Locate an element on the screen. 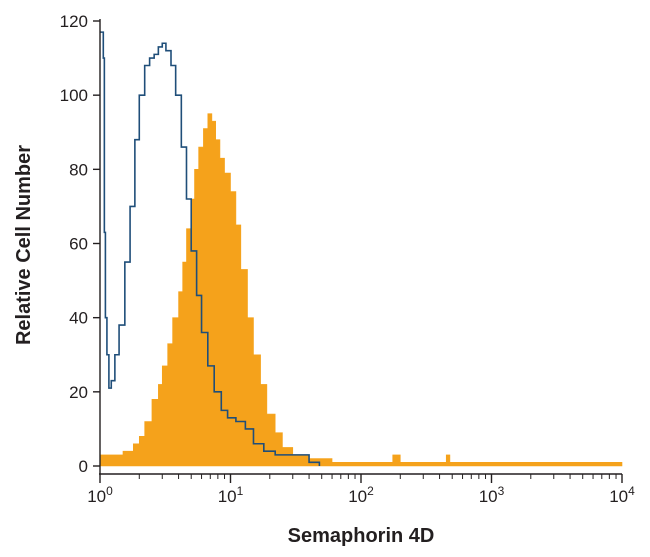 The width and height of the screenshot is (650, 557). x-tick-label: 10² is located at coordinates (361, 495).